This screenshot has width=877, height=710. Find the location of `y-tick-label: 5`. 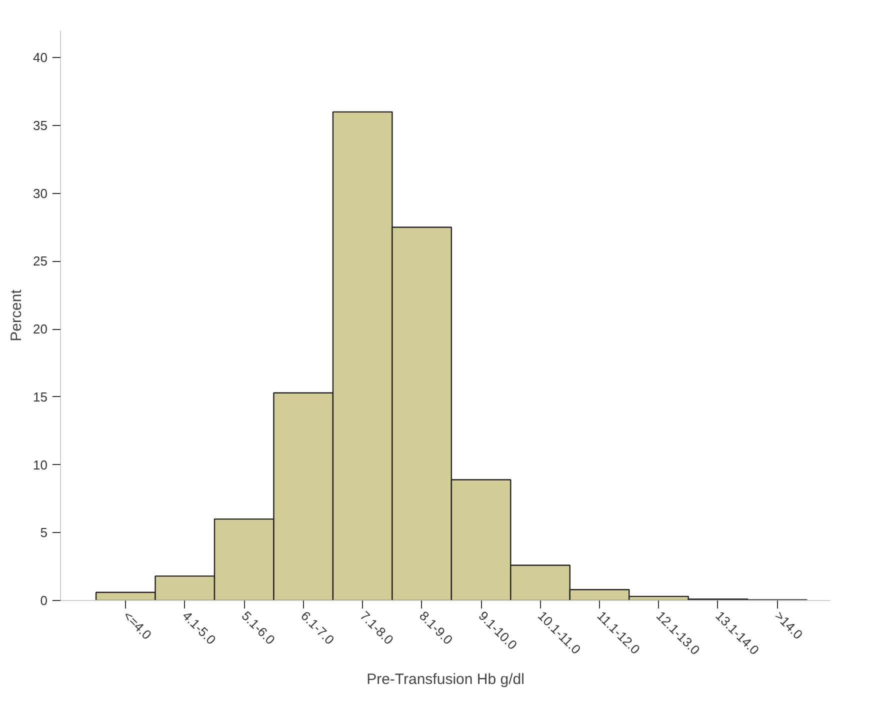

y-tick-label: 5 is located at coordinates (44, 532).